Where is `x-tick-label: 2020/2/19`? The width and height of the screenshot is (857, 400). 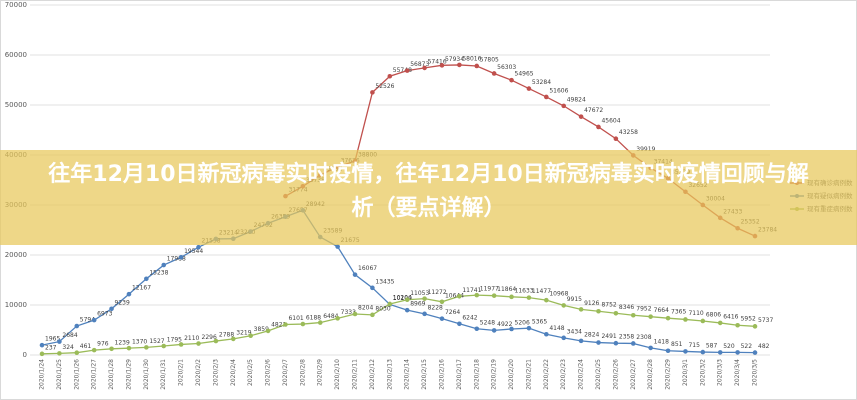
x-tick-label: 2020/2/19 is located at coordinates (494, 374).